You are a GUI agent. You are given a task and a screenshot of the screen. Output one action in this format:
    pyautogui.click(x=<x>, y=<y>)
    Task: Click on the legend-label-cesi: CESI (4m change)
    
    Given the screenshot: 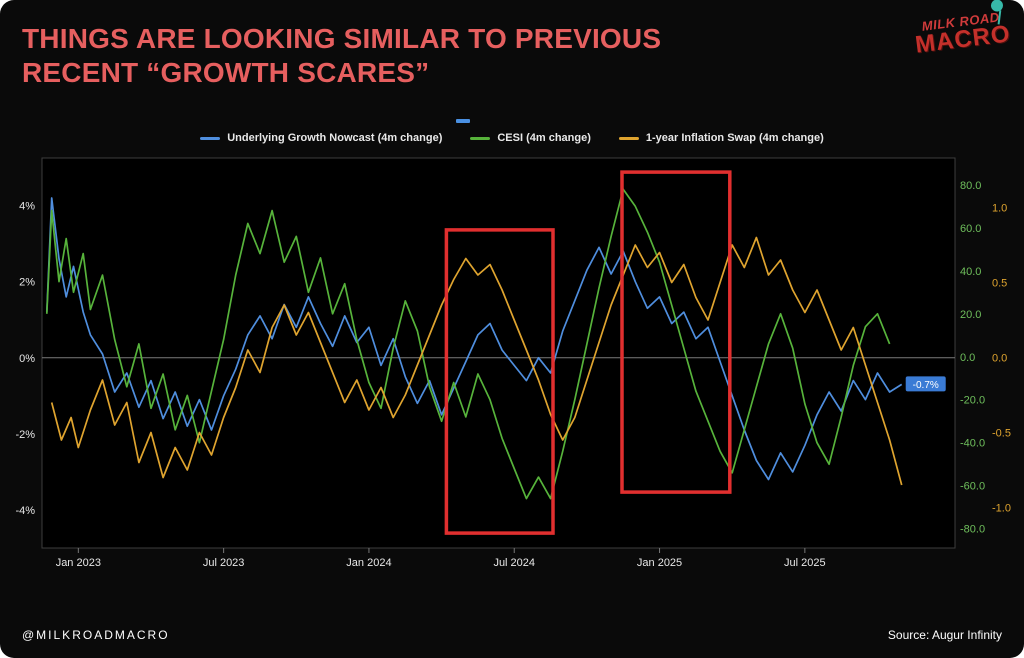 What is the action you would take?
    pyautogui.click(x=544, y=138)
    